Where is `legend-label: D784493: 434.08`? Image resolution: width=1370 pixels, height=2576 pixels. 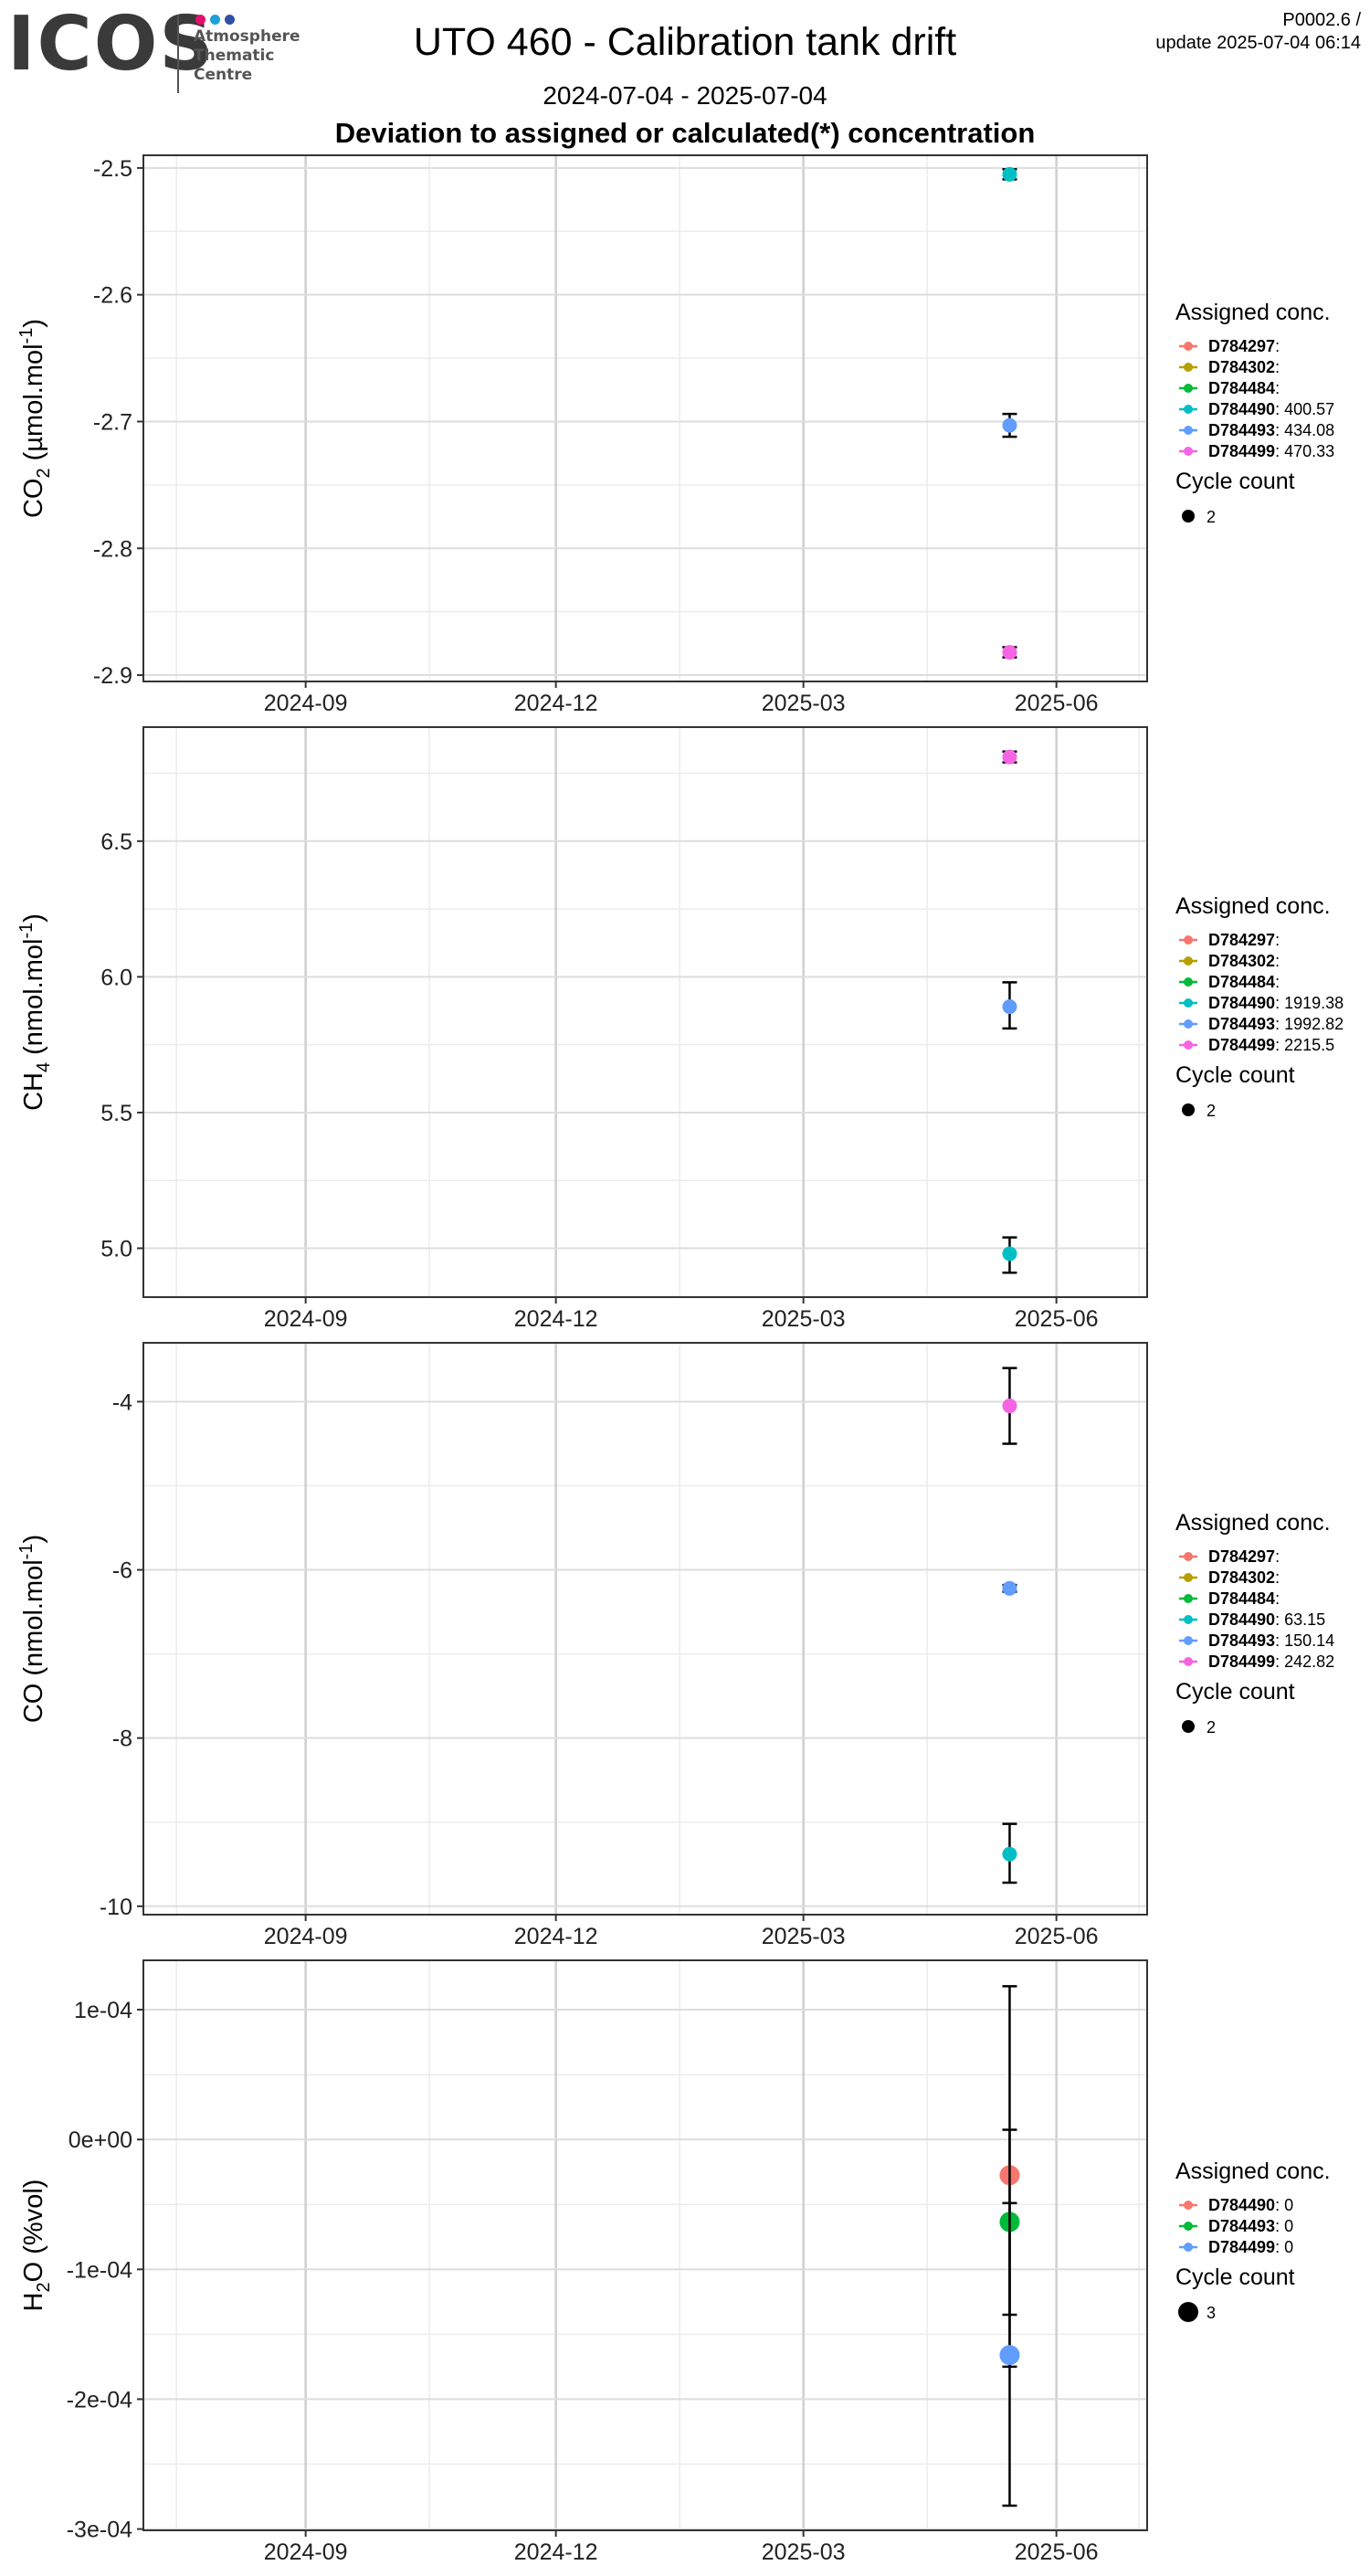
legend-label: D784493: 434.08 is located at coordinates (1271, 430).